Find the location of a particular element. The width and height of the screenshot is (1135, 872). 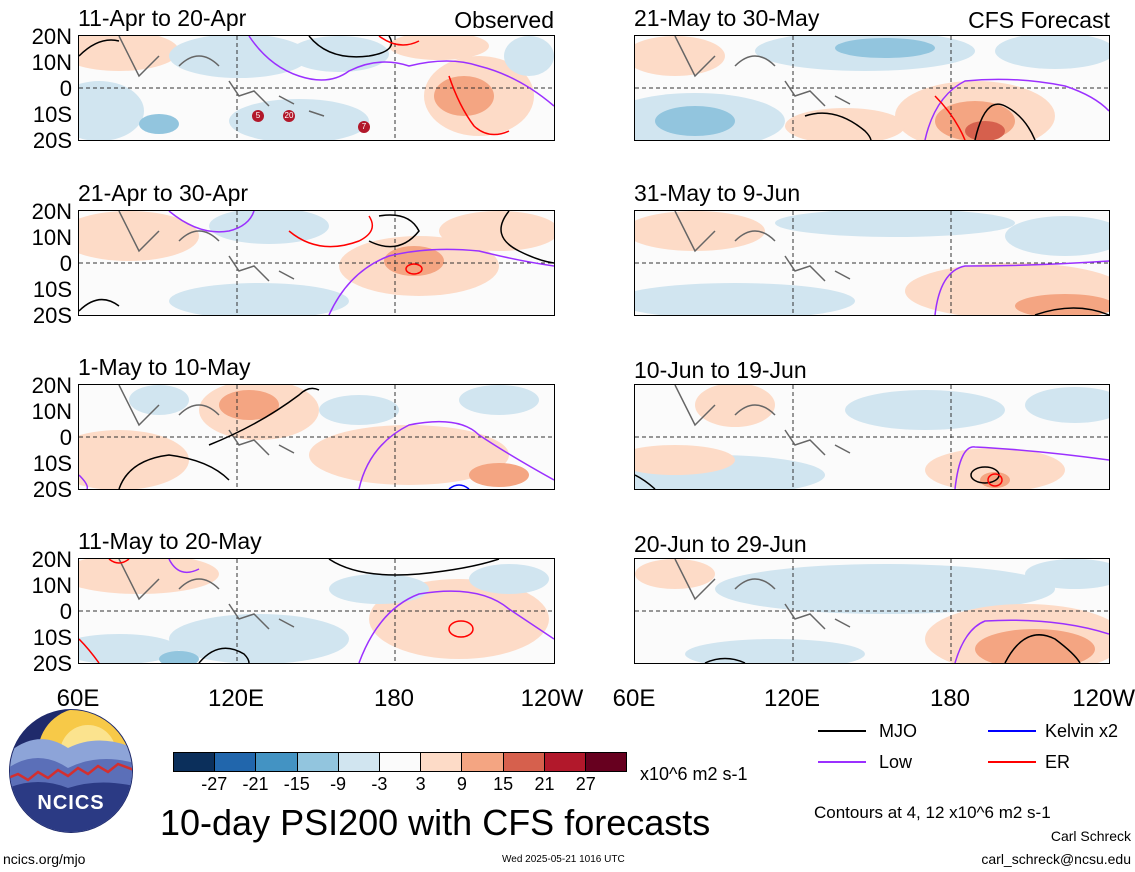

legend-swatch-kelvin is located at coordinates (1012, 731).